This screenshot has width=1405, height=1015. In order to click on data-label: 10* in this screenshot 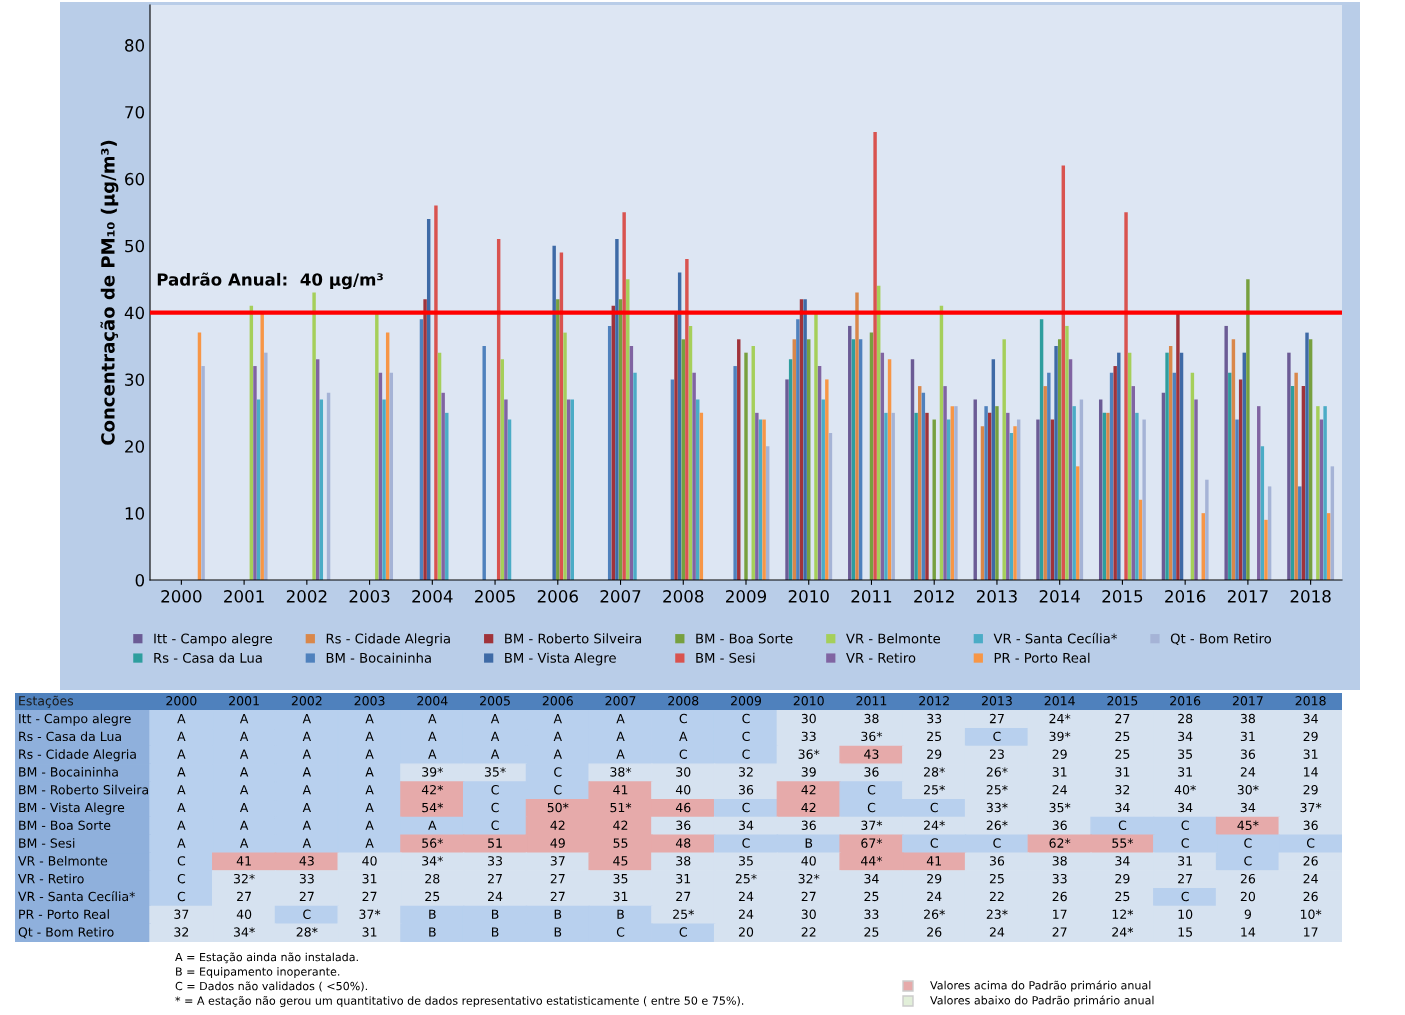, I will do `click(1311, 914)`.